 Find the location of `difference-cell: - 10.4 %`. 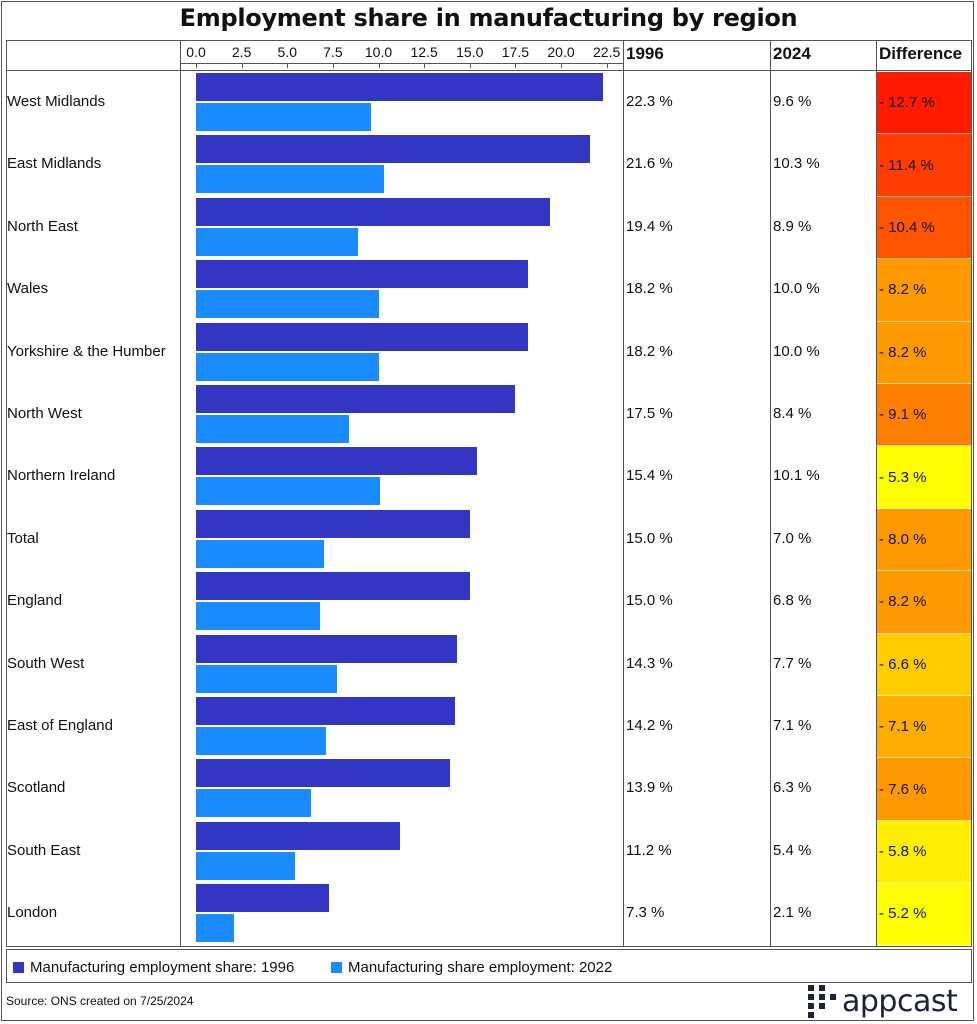

difference-cell: - 10.4 % is located at coordinates (924, 228).